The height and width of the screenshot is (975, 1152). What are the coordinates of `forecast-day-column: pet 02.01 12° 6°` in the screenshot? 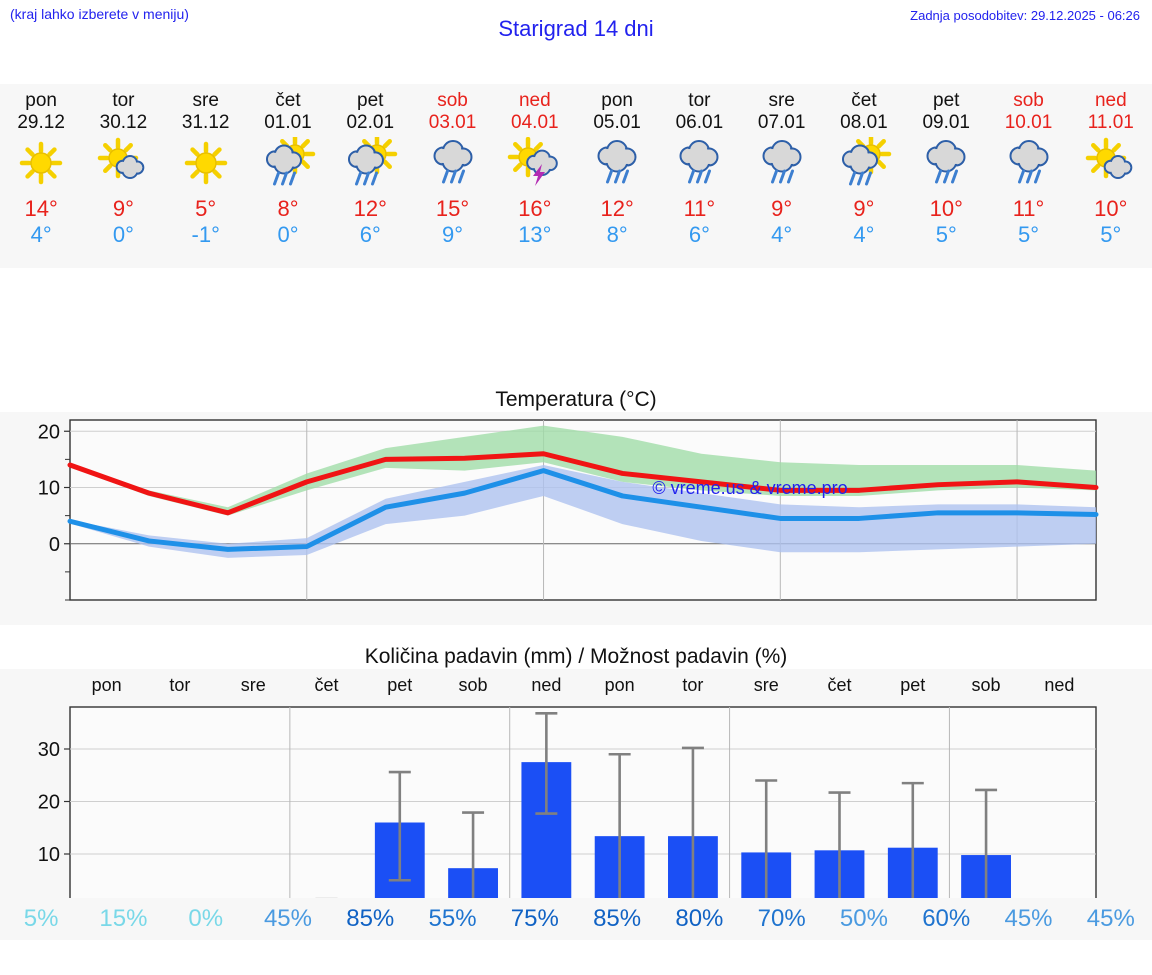 It's located at (370, 176).